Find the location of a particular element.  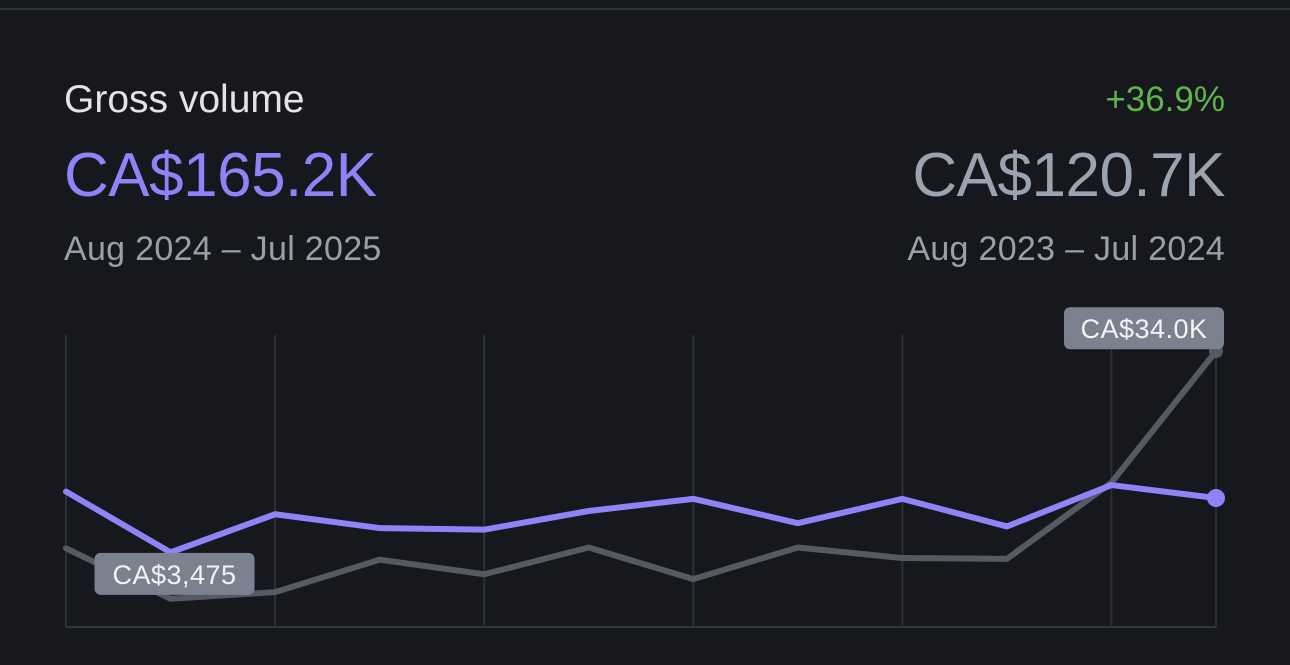

series-end-point-current is located at coordinates (1216, 498).